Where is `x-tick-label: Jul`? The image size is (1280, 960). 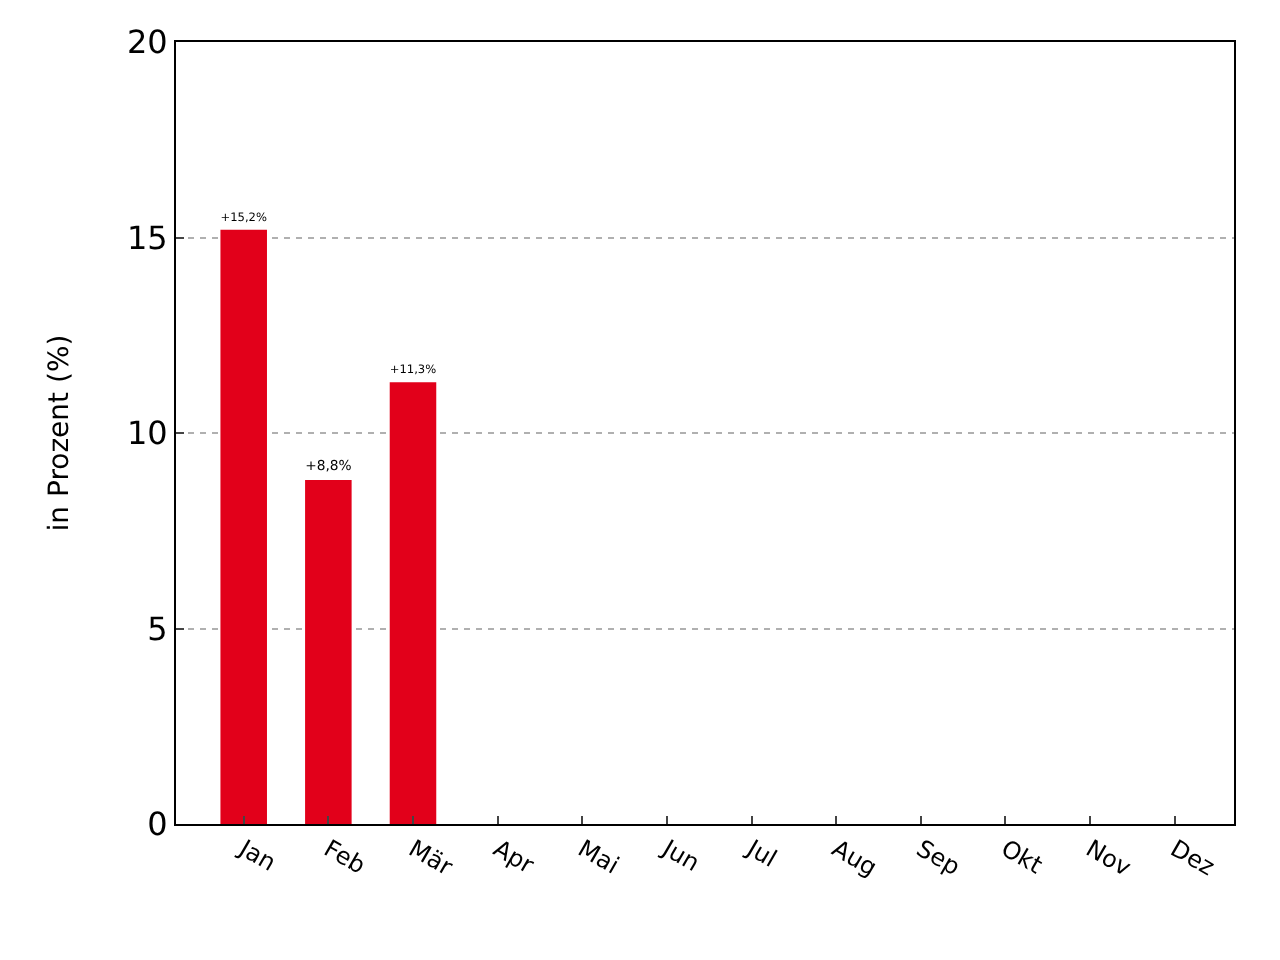
x-tick-label: Jul is located at coordinates (761, 853).